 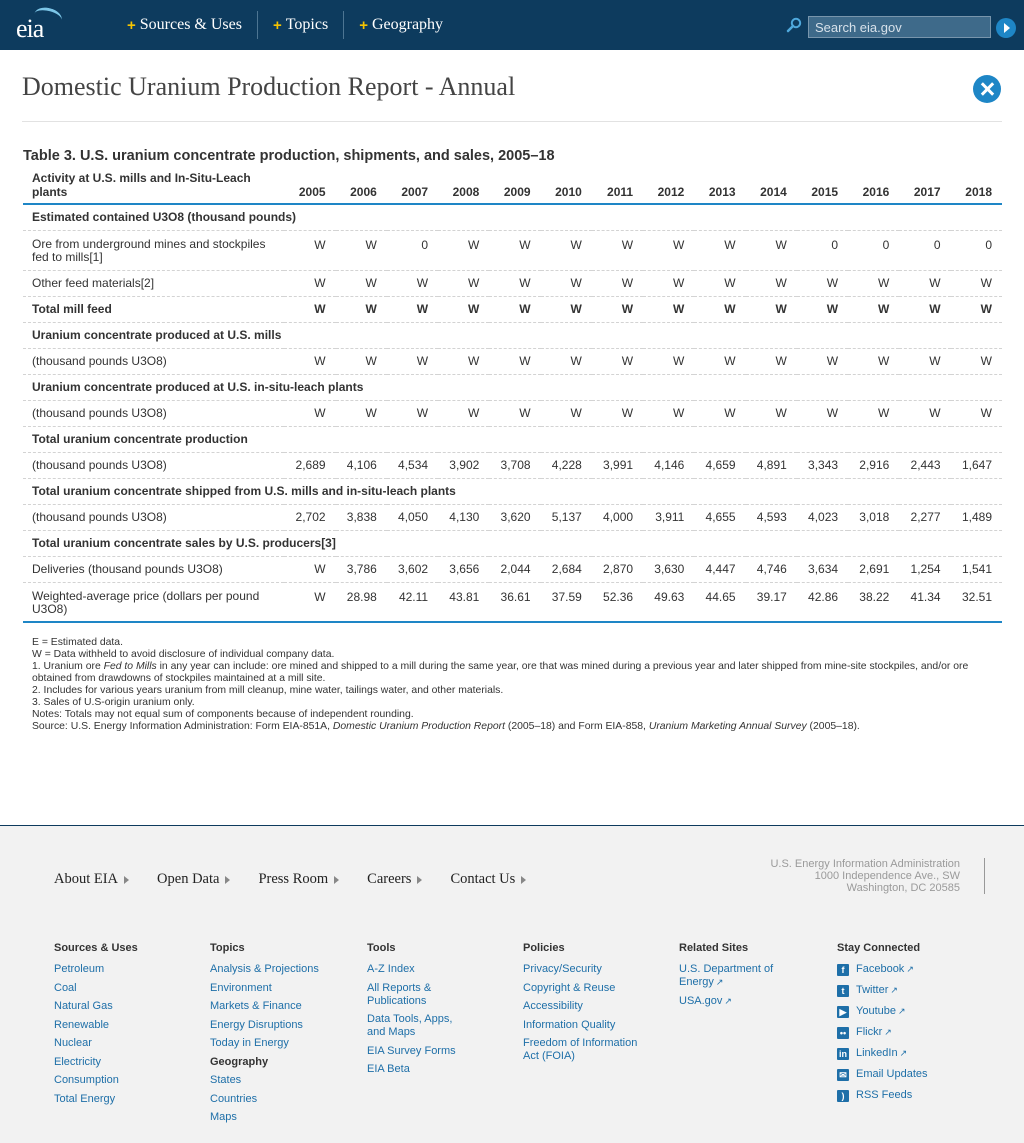 I want to click on nav-topics: + Topics, so click(x=301, y=25).